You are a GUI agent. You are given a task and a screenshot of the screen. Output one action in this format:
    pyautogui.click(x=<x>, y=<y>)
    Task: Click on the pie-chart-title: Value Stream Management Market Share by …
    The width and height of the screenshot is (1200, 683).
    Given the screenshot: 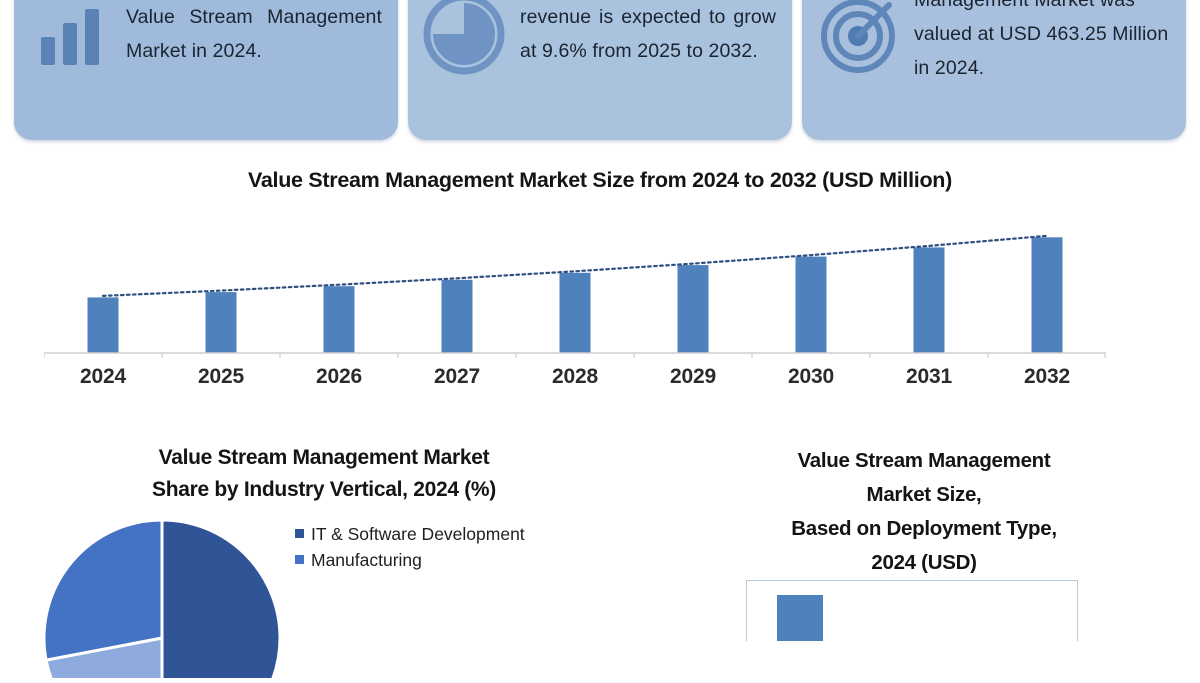 What is the action you would take?
    pyautogui.click(x=324, y=468)
    